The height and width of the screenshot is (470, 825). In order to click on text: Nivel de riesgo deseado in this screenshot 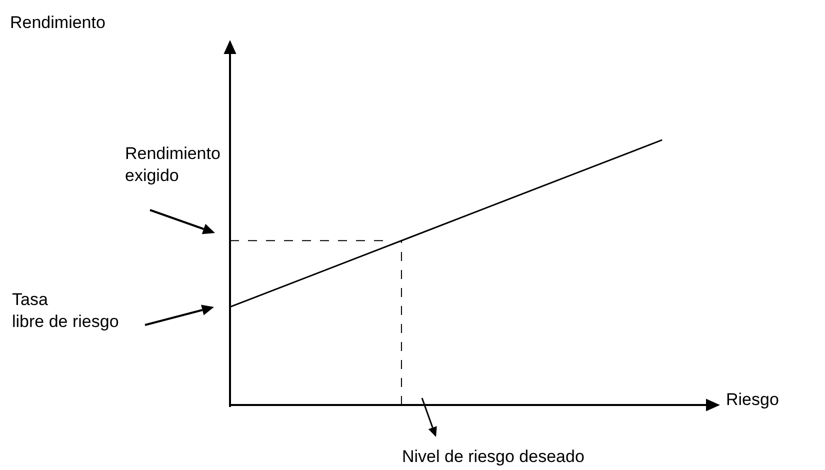, I will do `click(493, 456)`.